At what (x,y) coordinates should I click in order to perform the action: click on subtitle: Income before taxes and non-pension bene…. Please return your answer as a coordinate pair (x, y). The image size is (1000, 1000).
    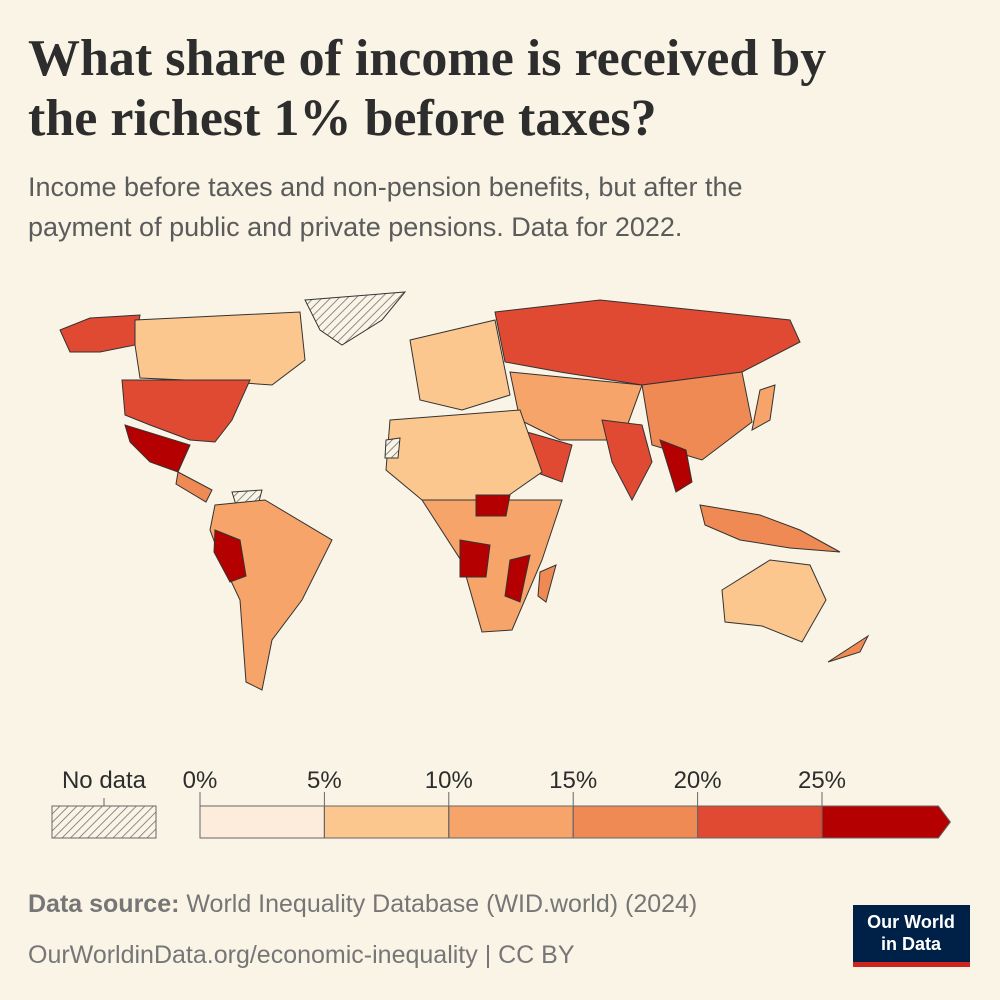
    Looking at the image, I should click on (385, 187).